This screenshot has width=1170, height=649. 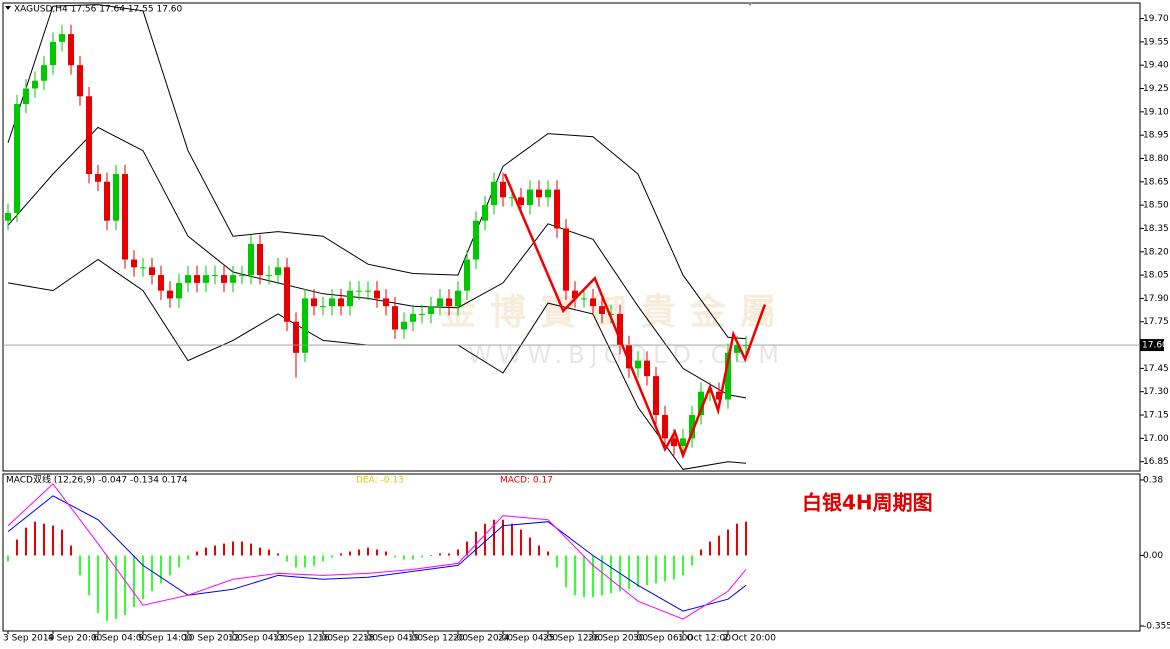 What do you see at coordinates (303, 639) in the screenshot?
I see `x-tick-label: 13 Sep 12:00` at bounding box center [303, 639].